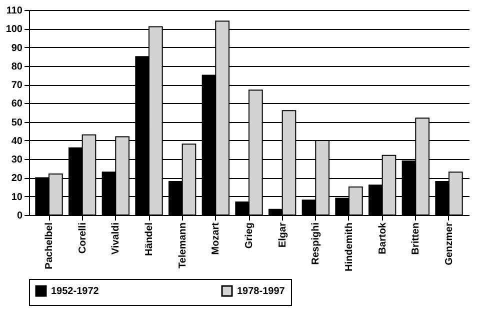 The width and height of the screenshot is (493, 320). What do you see at coordinates (17, 160) in the screenshot?
I see `y-tick-label: 30` at bounding box center [17, 160].